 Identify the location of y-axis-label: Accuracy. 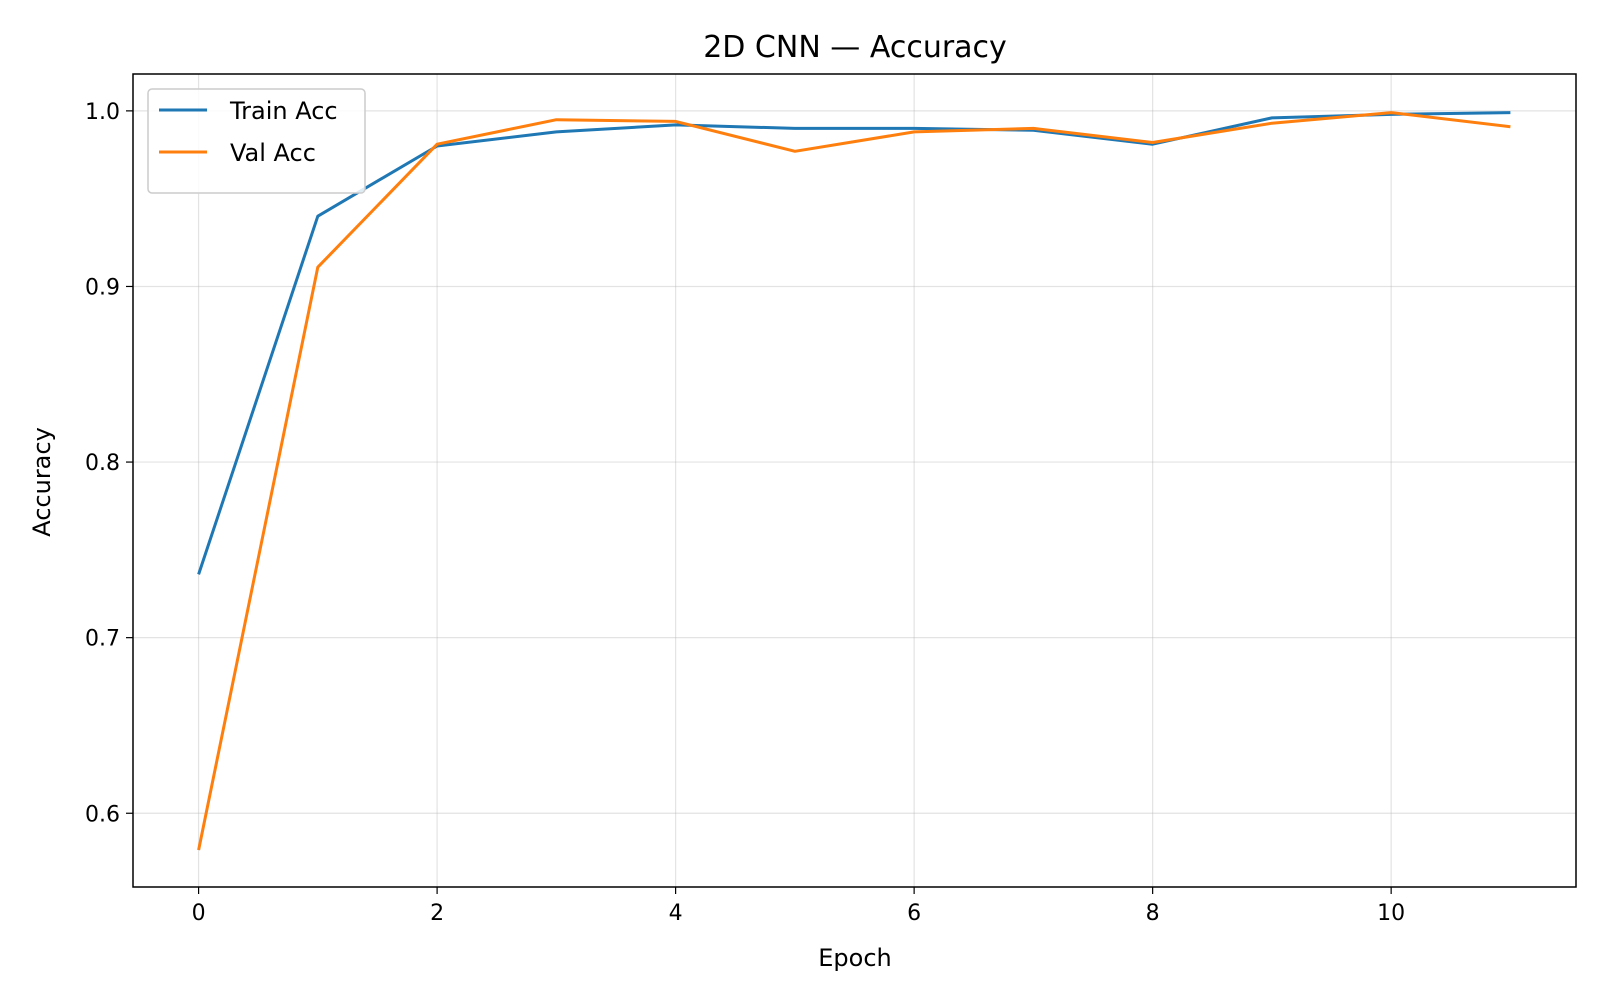
(42, 482).